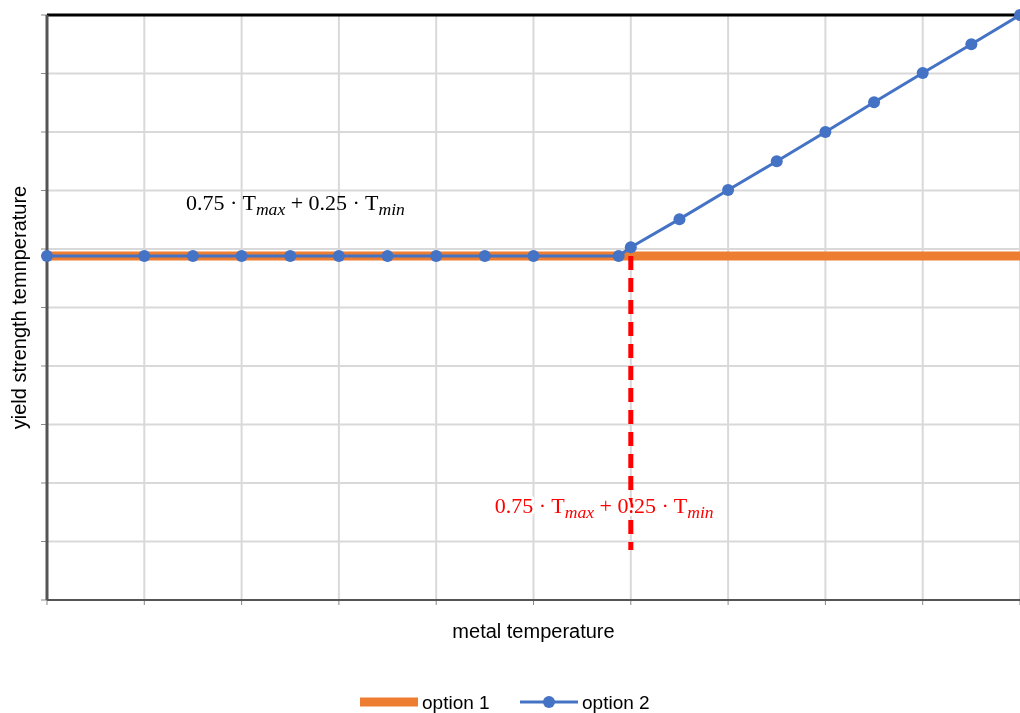  I want to click on annotation: 0.75 · T$_{max}$ + 0.25 · T$_{min}$, so click(296, 204).